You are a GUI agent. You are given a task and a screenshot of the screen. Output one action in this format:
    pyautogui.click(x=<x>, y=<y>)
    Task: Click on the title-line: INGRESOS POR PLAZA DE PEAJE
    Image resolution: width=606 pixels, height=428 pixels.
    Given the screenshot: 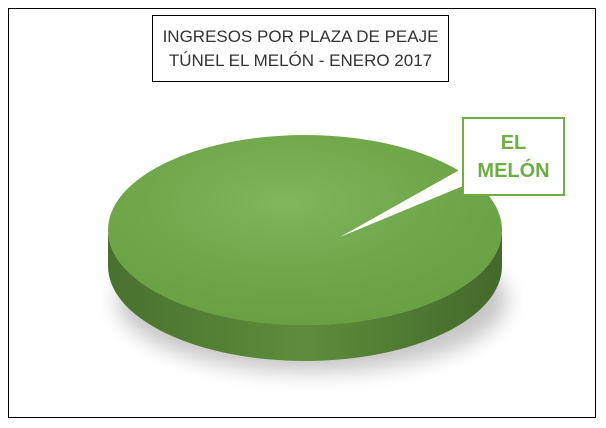 What is the action you would take?
    pyautogui.click(x=300, y=36)
    